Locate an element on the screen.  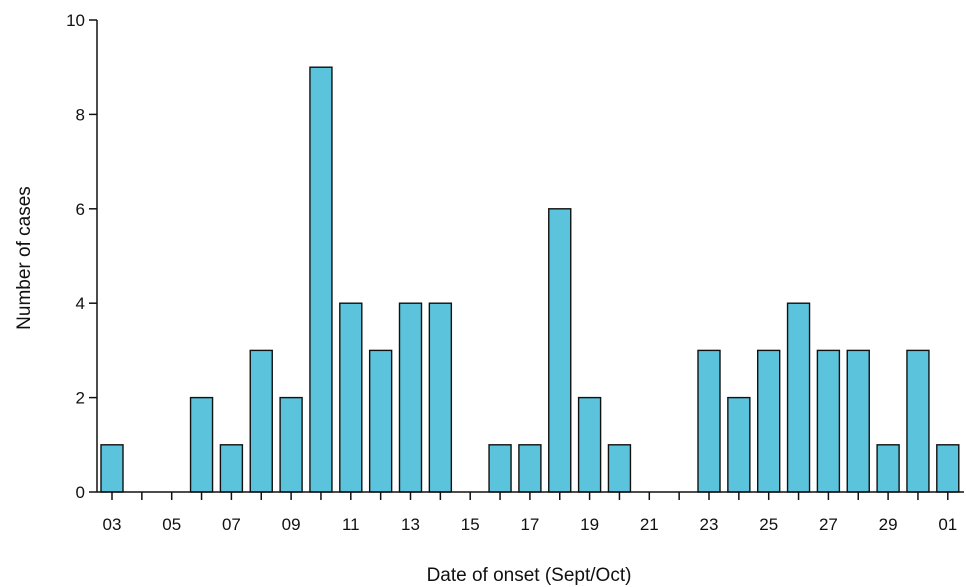
y-tick-label-0: 0 is located at coordinates (80, 492).